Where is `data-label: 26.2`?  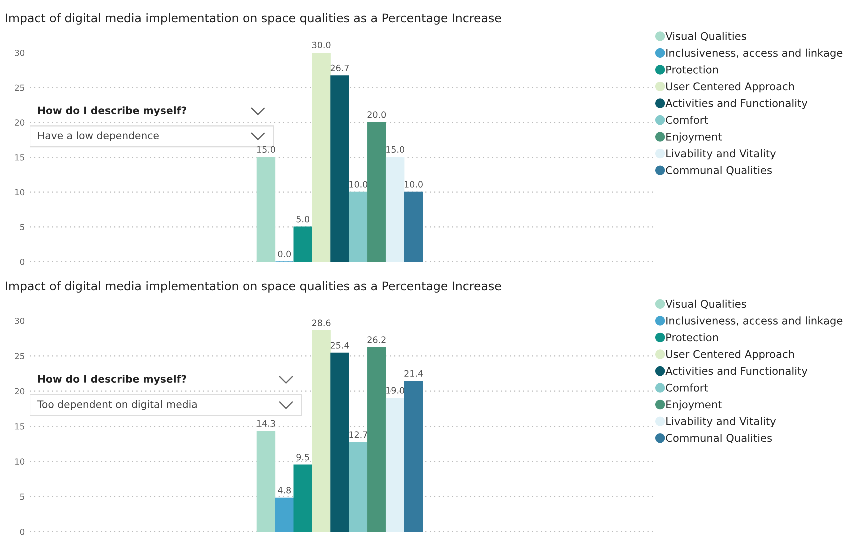 data-label: 26.2 is located at coordinates (377, 340).